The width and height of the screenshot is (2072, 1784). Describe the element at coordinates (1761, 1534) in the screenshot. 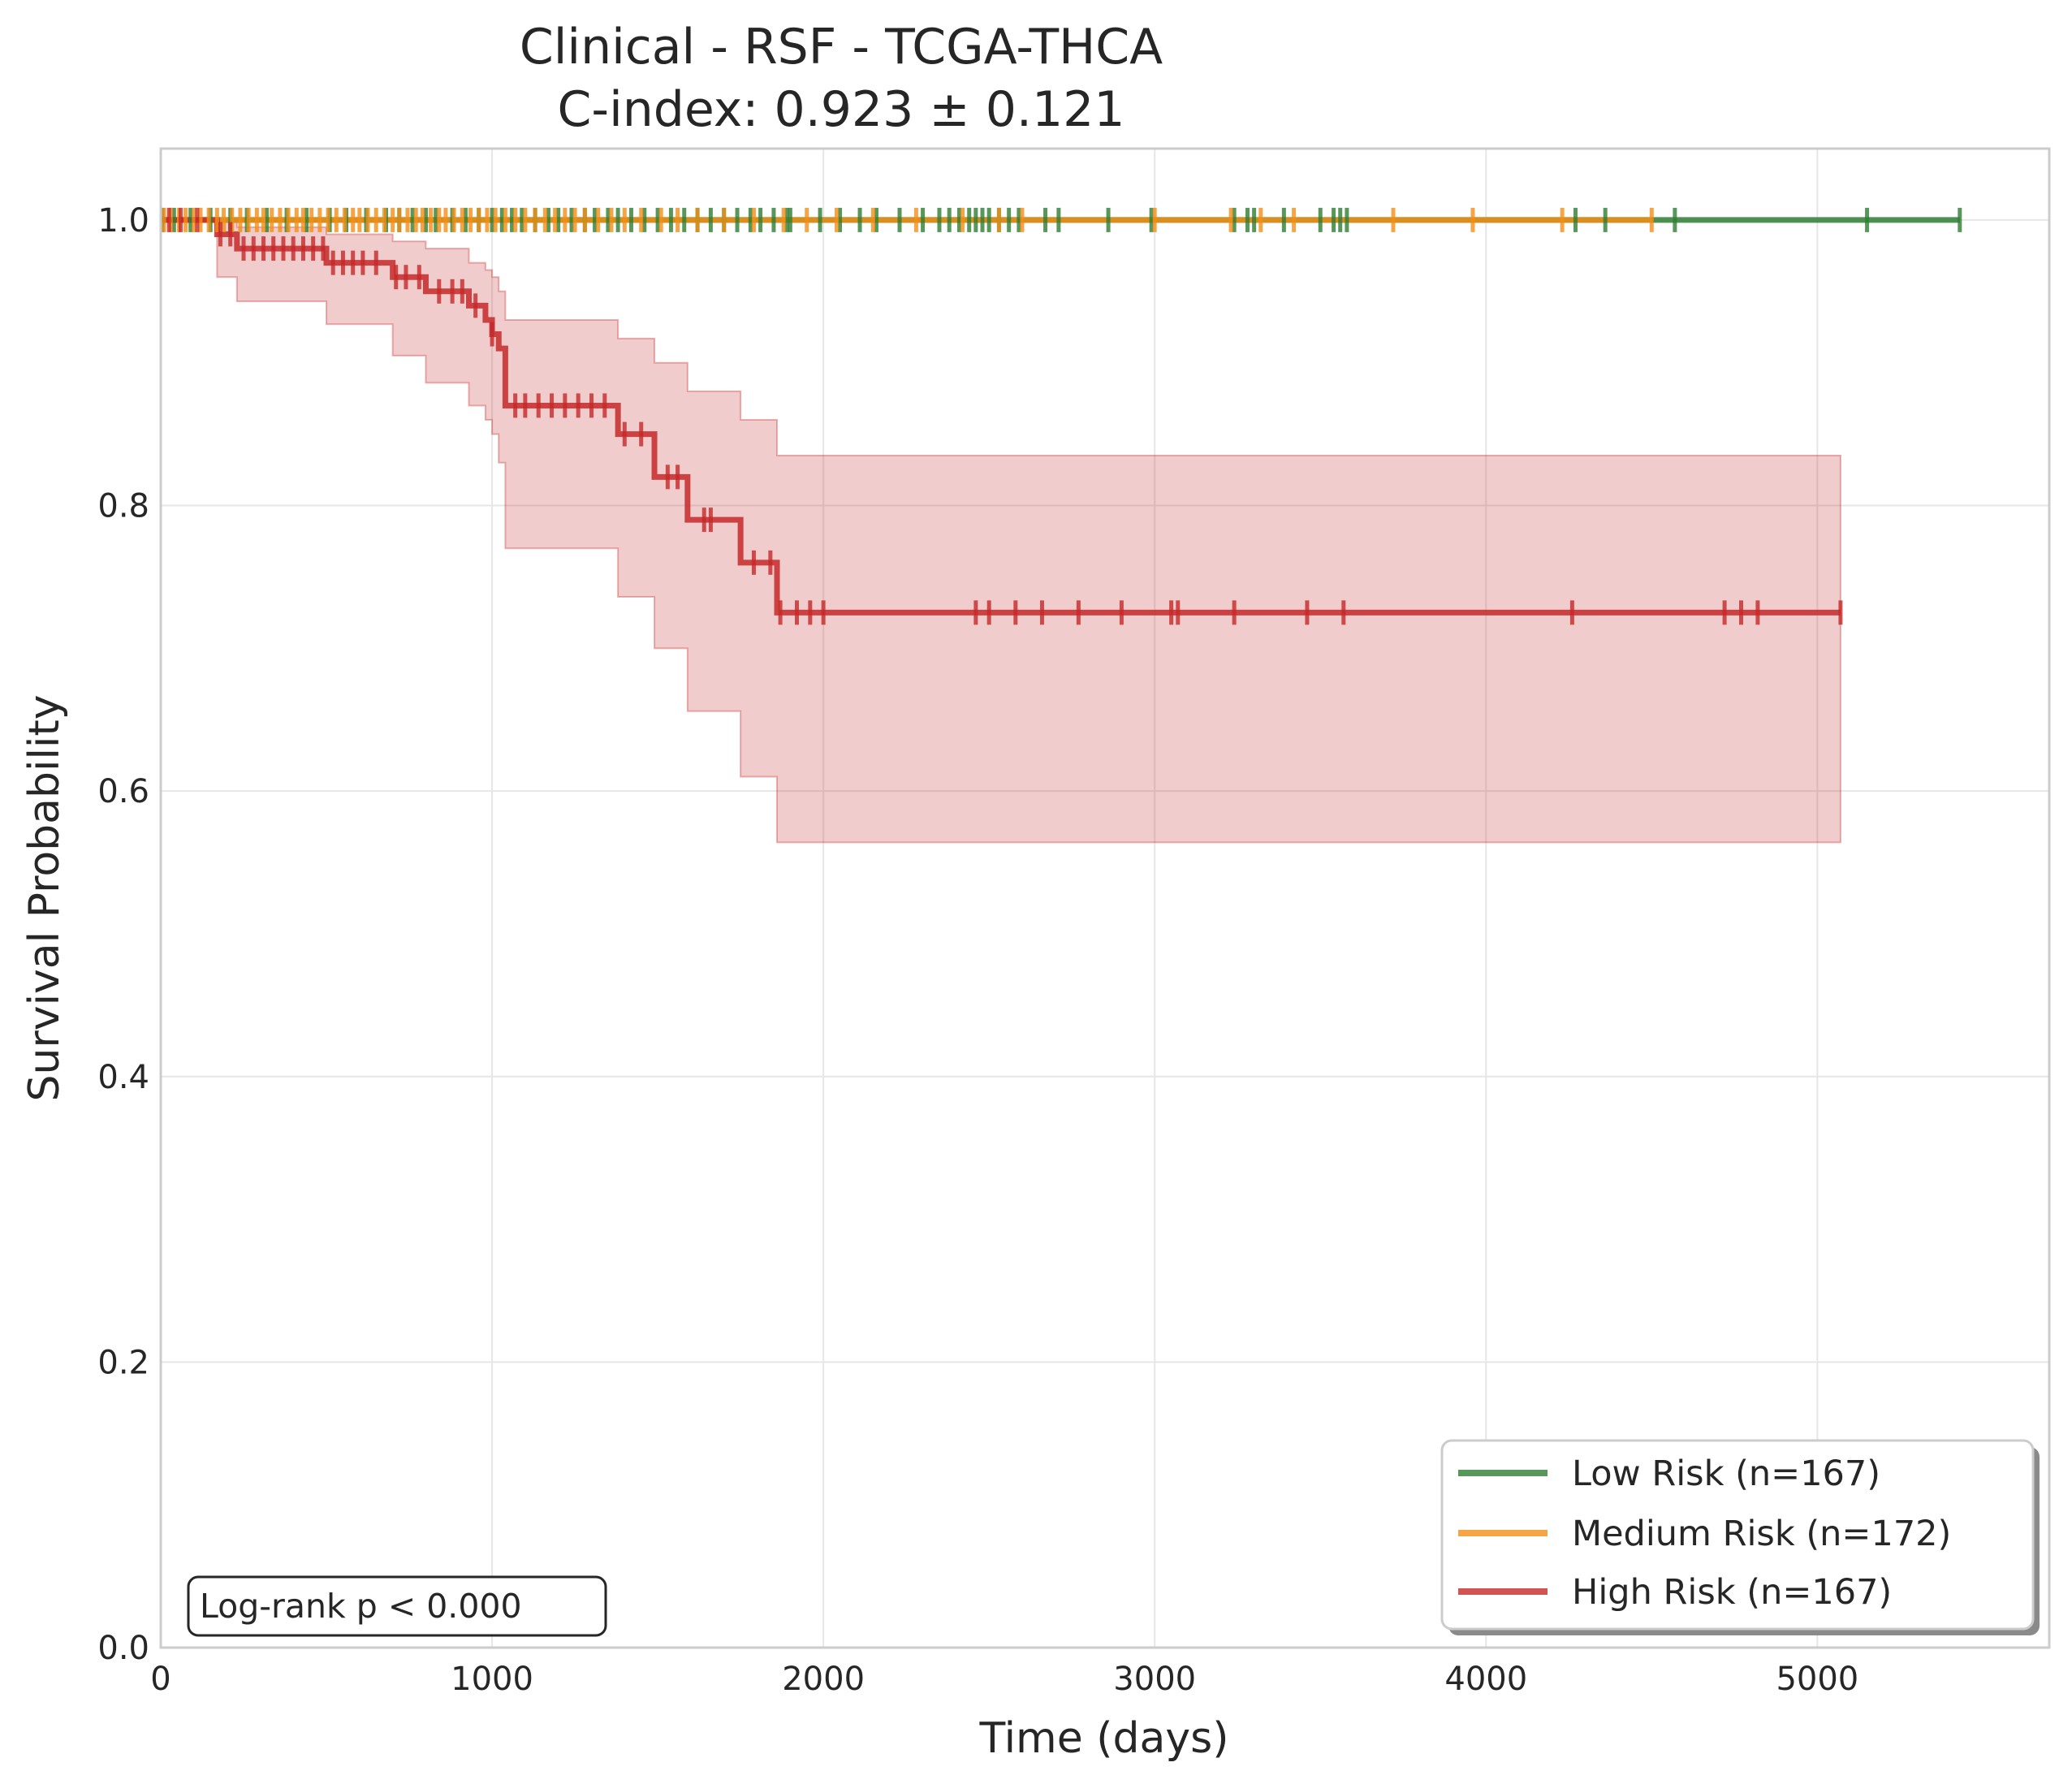

I see `legend-label-medium: Medium Risk (n=172)` at that location.